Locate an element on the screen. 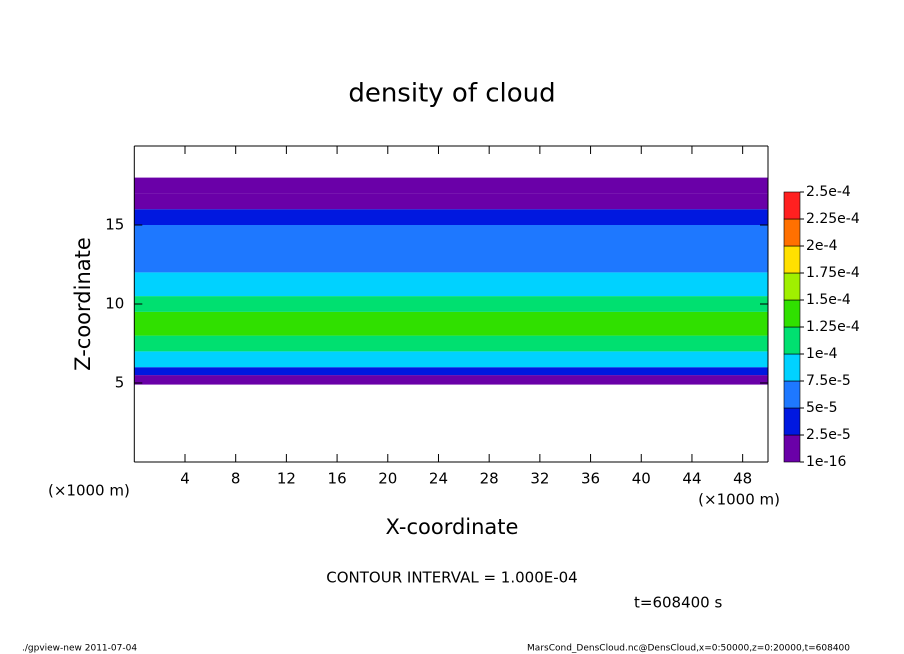 The image size is (904, 654). colorbar-label: 1e-16 is located at coordinates (826, 462).